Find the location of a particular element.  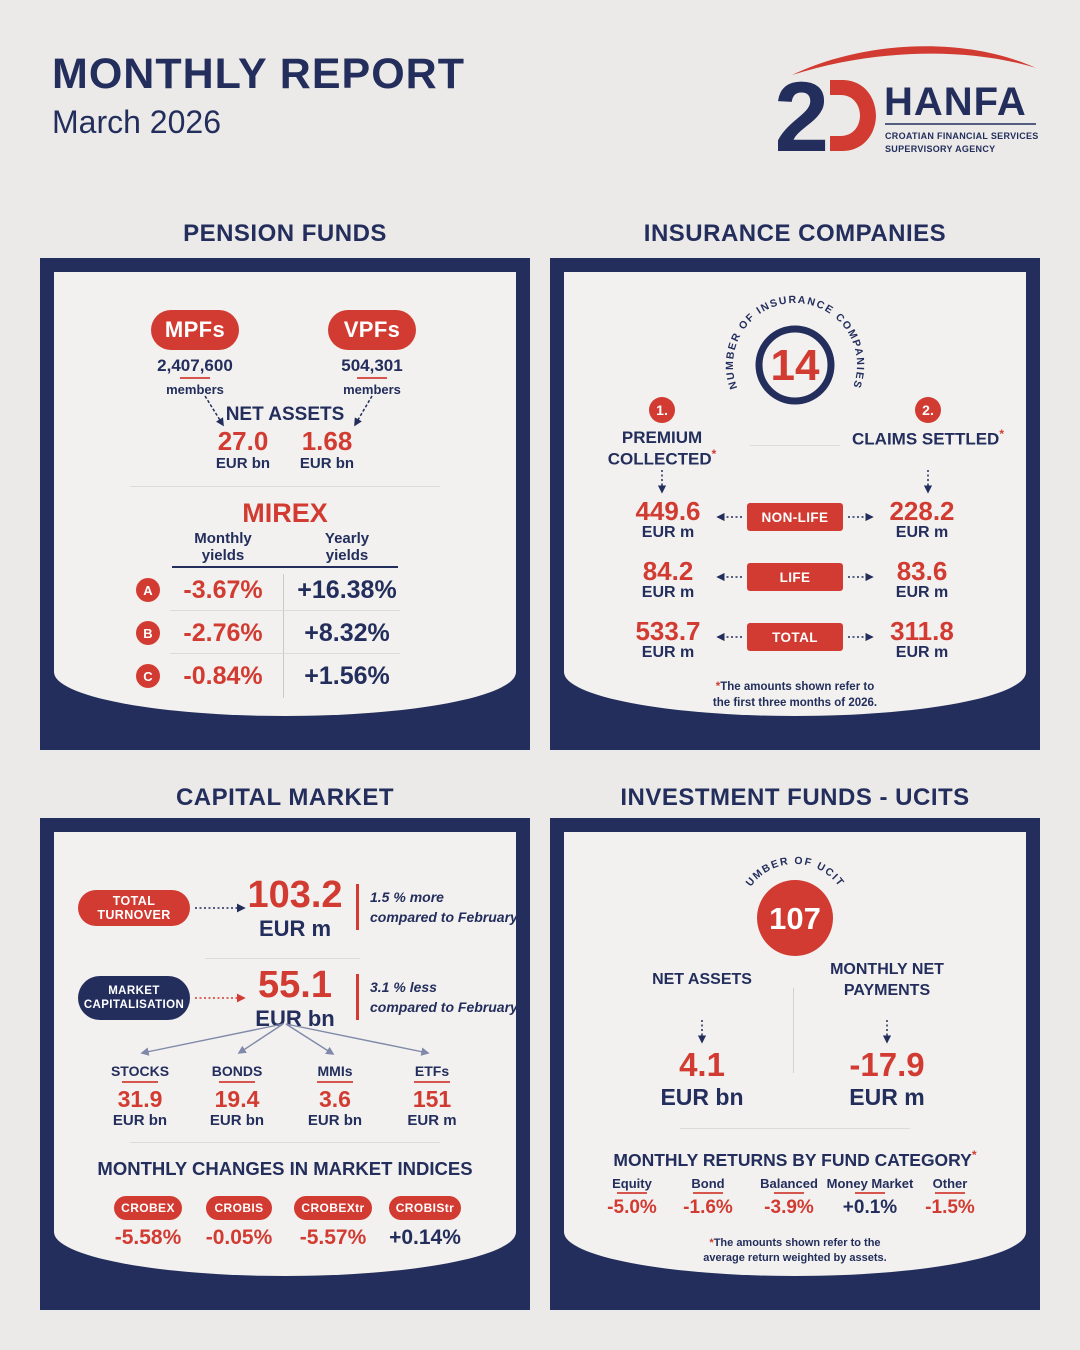

claims-settled-label: CLAIMS SETTLED* is located at coordinates (928, 438).